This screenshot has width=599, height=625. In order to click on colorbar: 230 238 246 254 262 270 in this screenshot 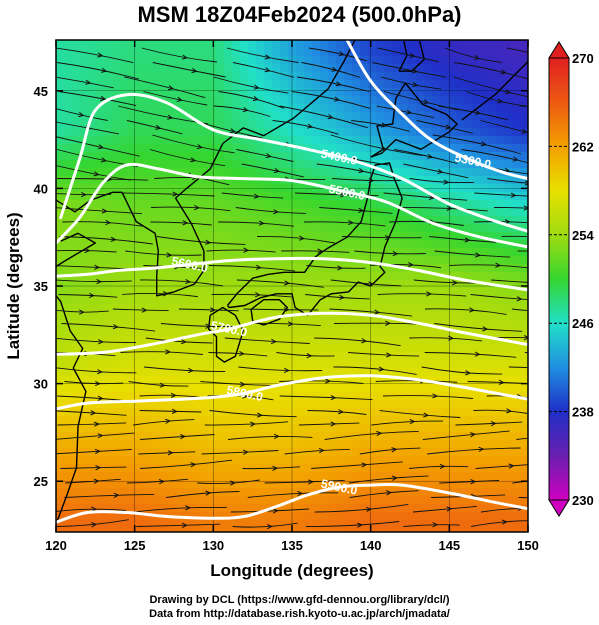, I will do `click(571, 279)`.